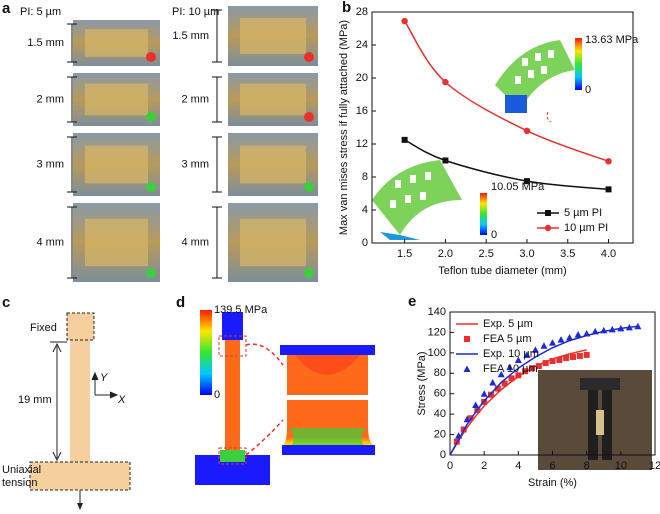  I want to click on x-tick-label: 6, so click(552, 466).